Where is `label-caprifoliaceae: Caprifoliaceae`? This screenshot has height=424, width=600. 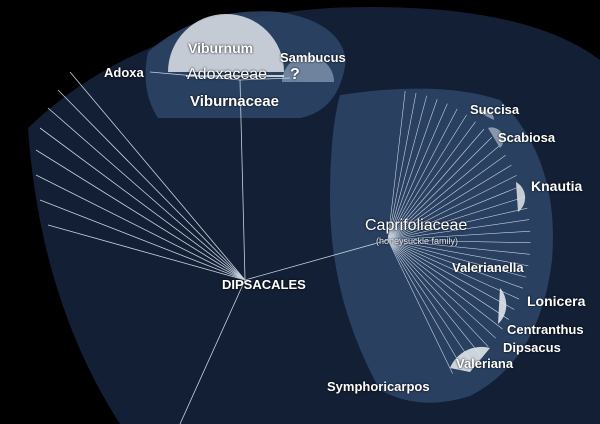 label-caprifoliaceae: Caprifoliaceae is located at coordinates (416, 225).